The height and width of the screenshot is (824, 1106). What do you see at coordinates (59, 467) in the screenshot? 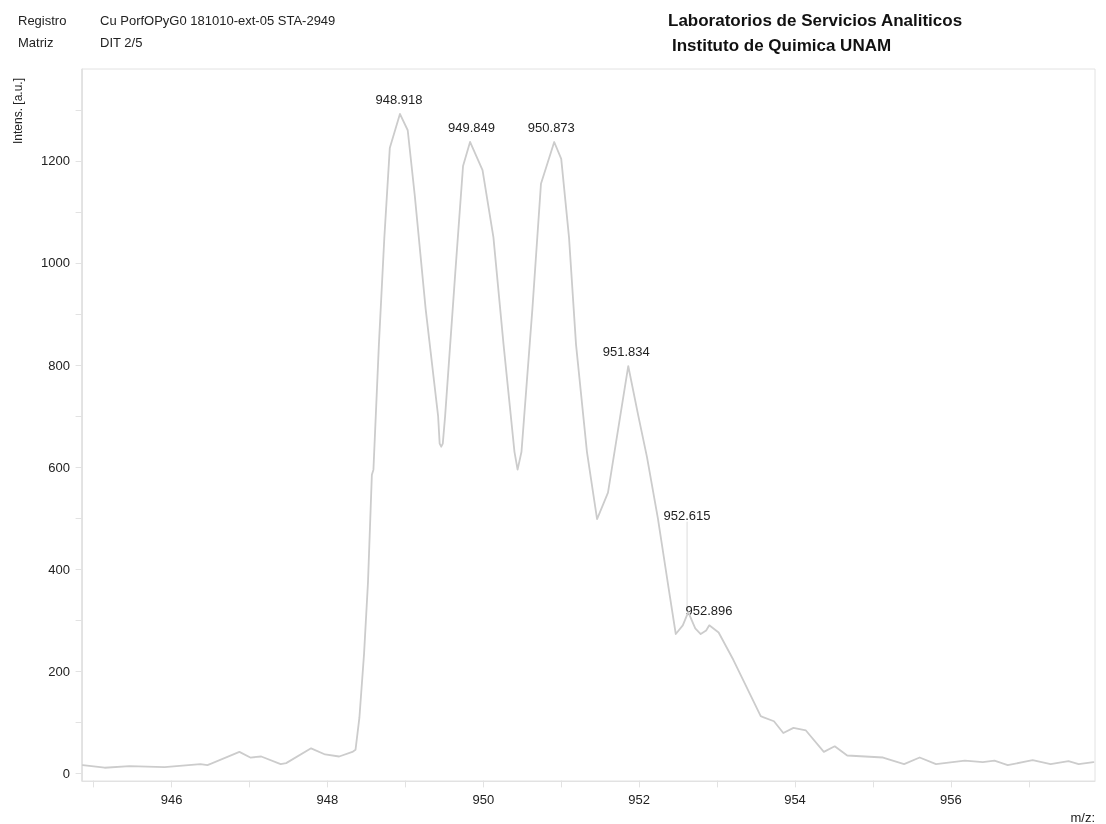
I see `y-tick-label: 600` at bounding box center [59, 467].